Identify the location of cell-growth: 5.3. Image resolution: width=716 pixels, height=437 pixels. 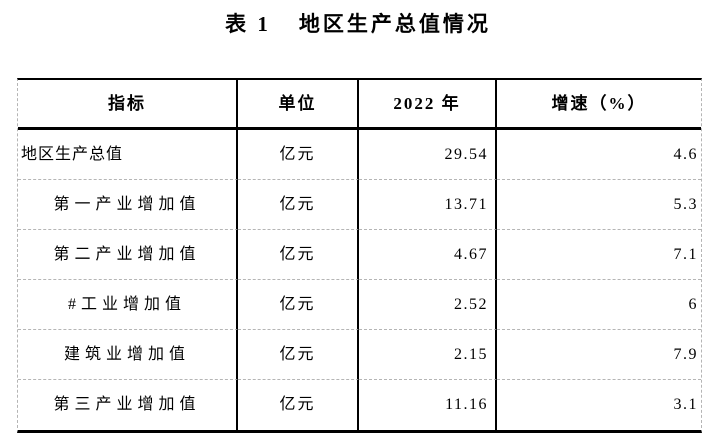
(599, 205).